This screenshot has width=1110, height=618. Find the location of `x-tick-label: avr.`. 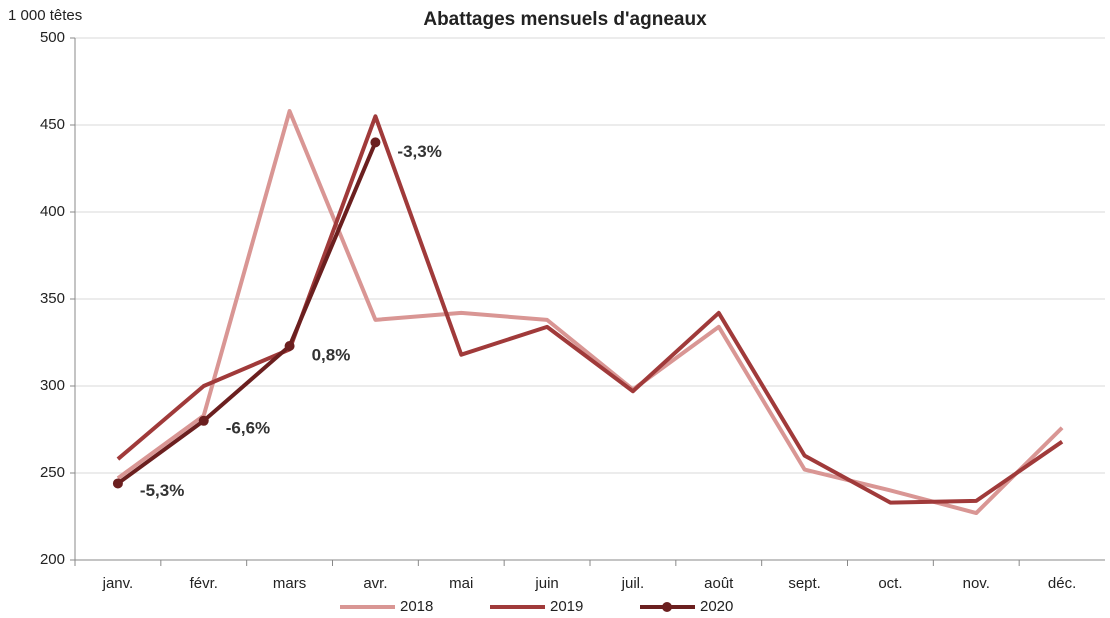

x-tick-label: avr. is located at coordinates (375, 583).